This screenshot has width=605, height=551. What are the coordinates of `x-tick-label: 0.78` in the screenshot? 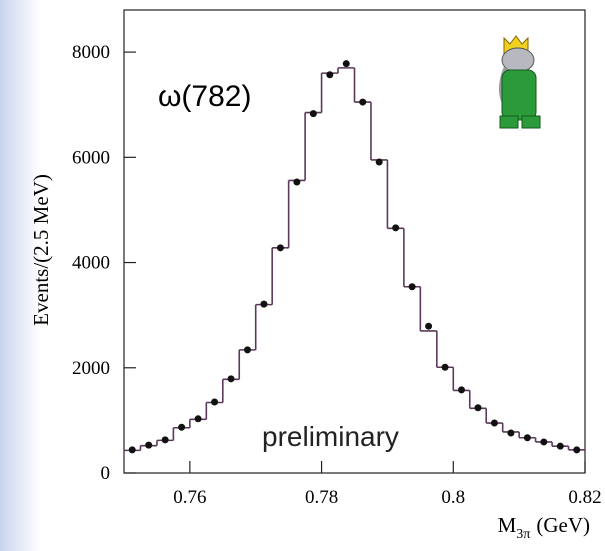 It's located at (321, 497).